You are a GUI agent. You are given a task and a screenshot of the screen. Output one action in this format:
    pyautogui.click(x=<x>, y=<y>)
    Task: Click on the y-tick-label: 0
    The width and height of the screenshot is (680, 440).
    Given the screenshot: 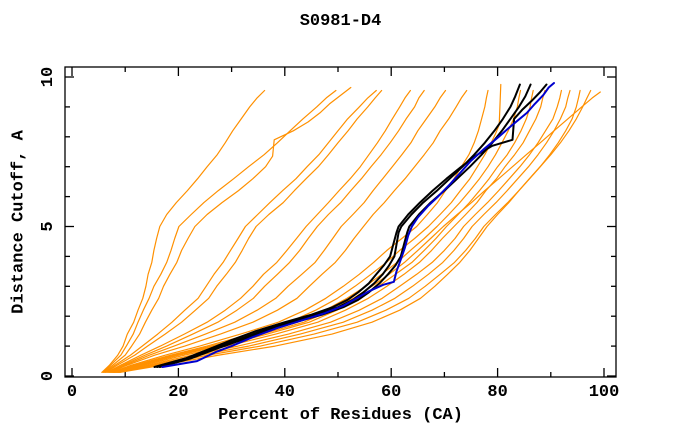 What is the action you would take?
    pyautogui.click(x=48, y=376)
    